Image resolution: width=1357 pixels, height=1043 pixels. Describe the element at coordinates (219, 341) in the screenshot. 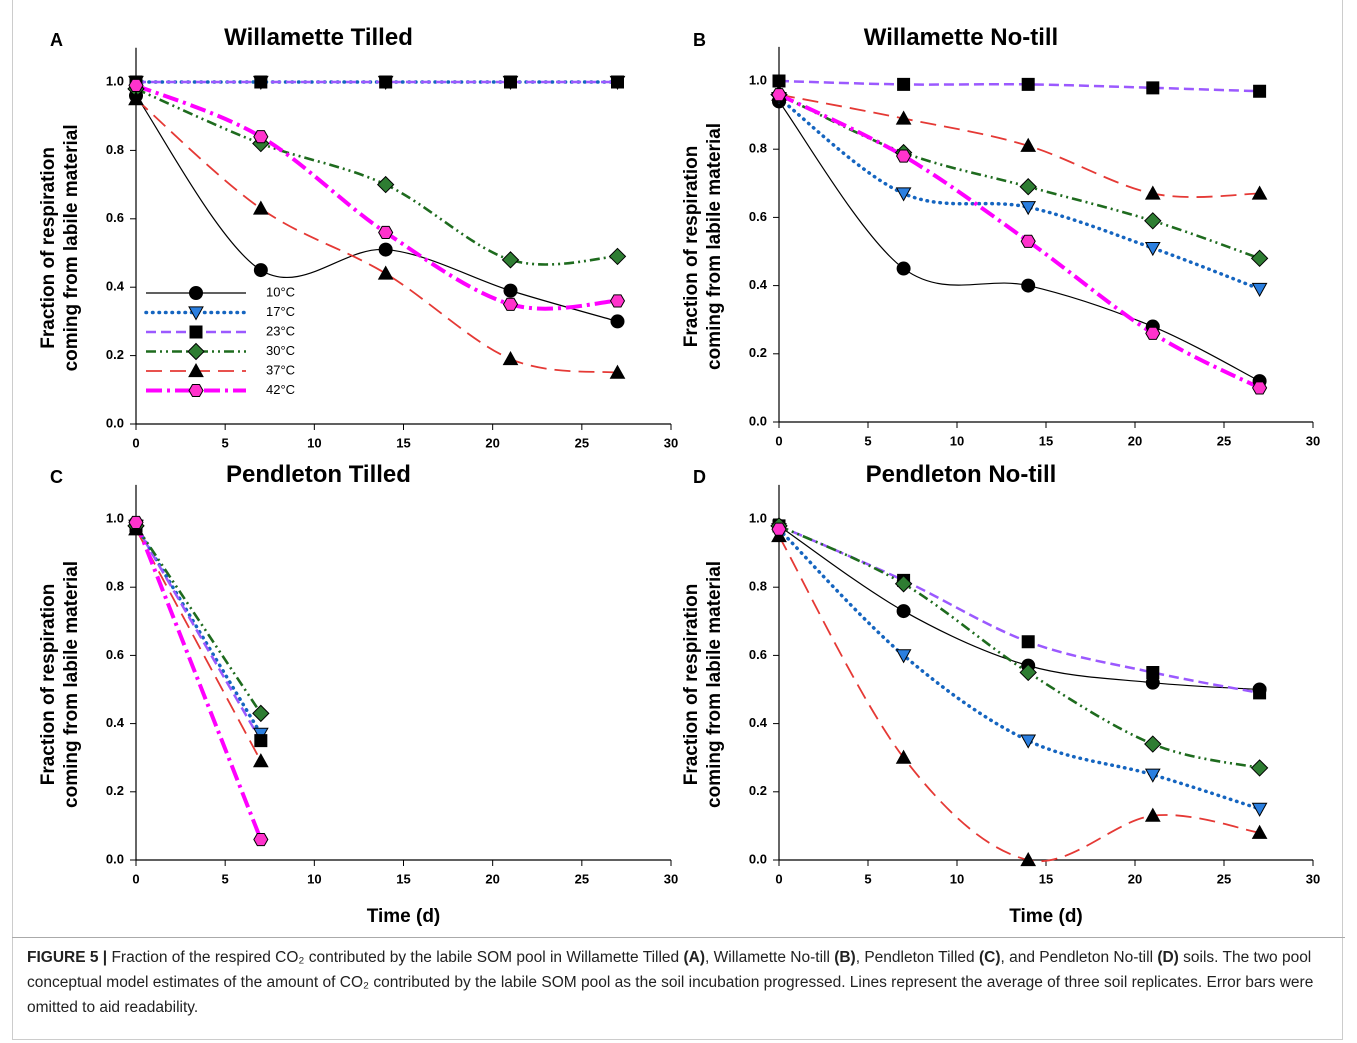

I see `legend: 10°C 17°C 23°C 30°C 37°C 42°C` at that location.